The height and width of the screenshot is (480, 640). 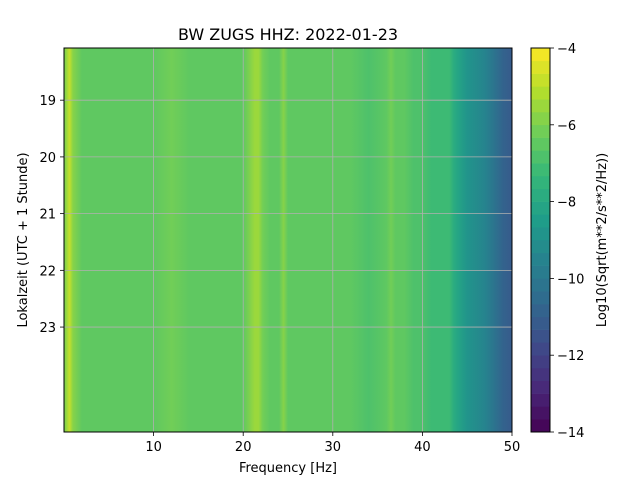 What do you see at coordinates (422, 447) in the screenshot?
I see `x-tick-label: 40` at bounding box center [422, 447].